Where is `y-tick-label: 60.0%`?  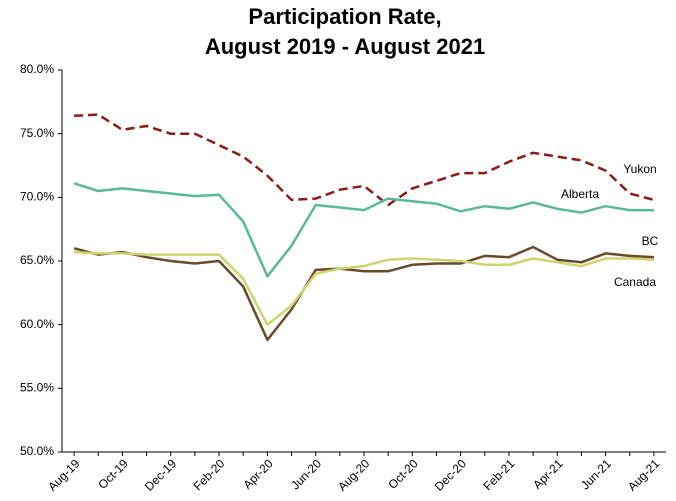
y-tick-label: 60.0% is located at coordinates (37, 324).